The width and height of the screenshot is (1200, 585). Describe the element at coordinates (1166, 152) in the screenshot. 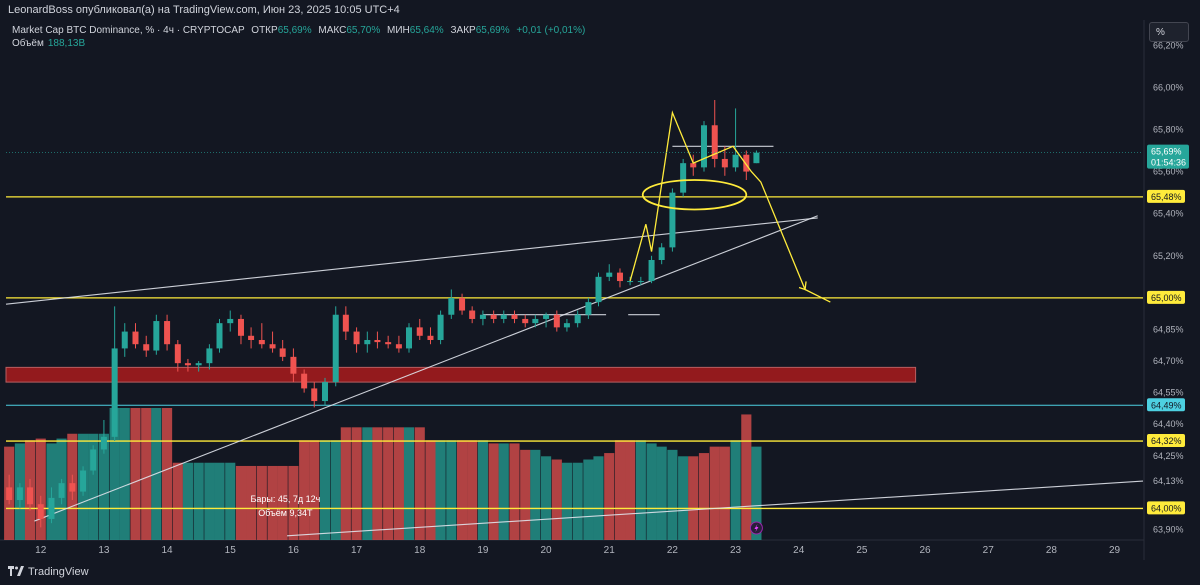

I see `current-price-text: 65,69%` at that location.